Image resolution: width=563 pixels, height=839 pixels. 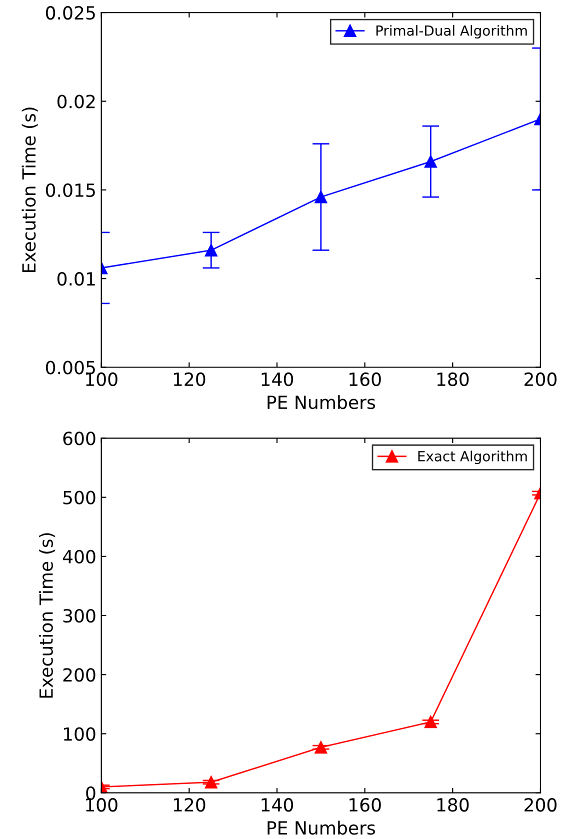 What do you see at coordinates (79, 497) in the screenshot?
I see `y-tick-label: 500` at bounding box center [79, 497].